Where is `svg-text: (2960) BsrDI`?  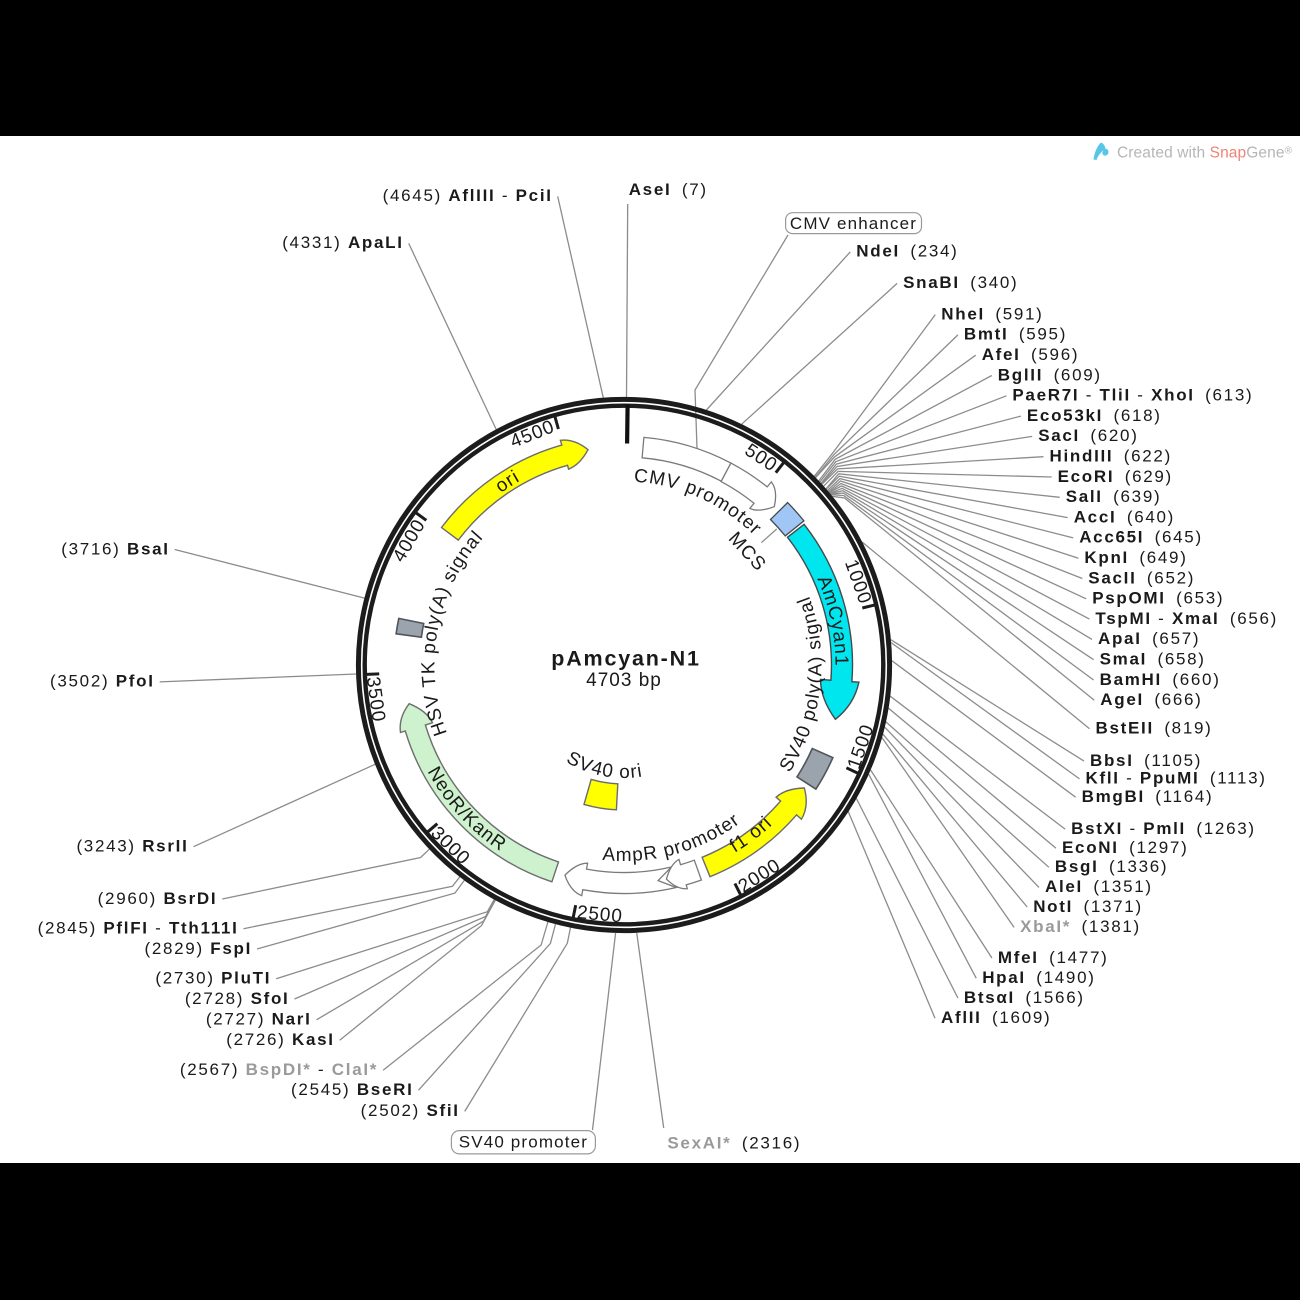 svg-text: (2960) BsrDI is located at coordinates (158, 898).